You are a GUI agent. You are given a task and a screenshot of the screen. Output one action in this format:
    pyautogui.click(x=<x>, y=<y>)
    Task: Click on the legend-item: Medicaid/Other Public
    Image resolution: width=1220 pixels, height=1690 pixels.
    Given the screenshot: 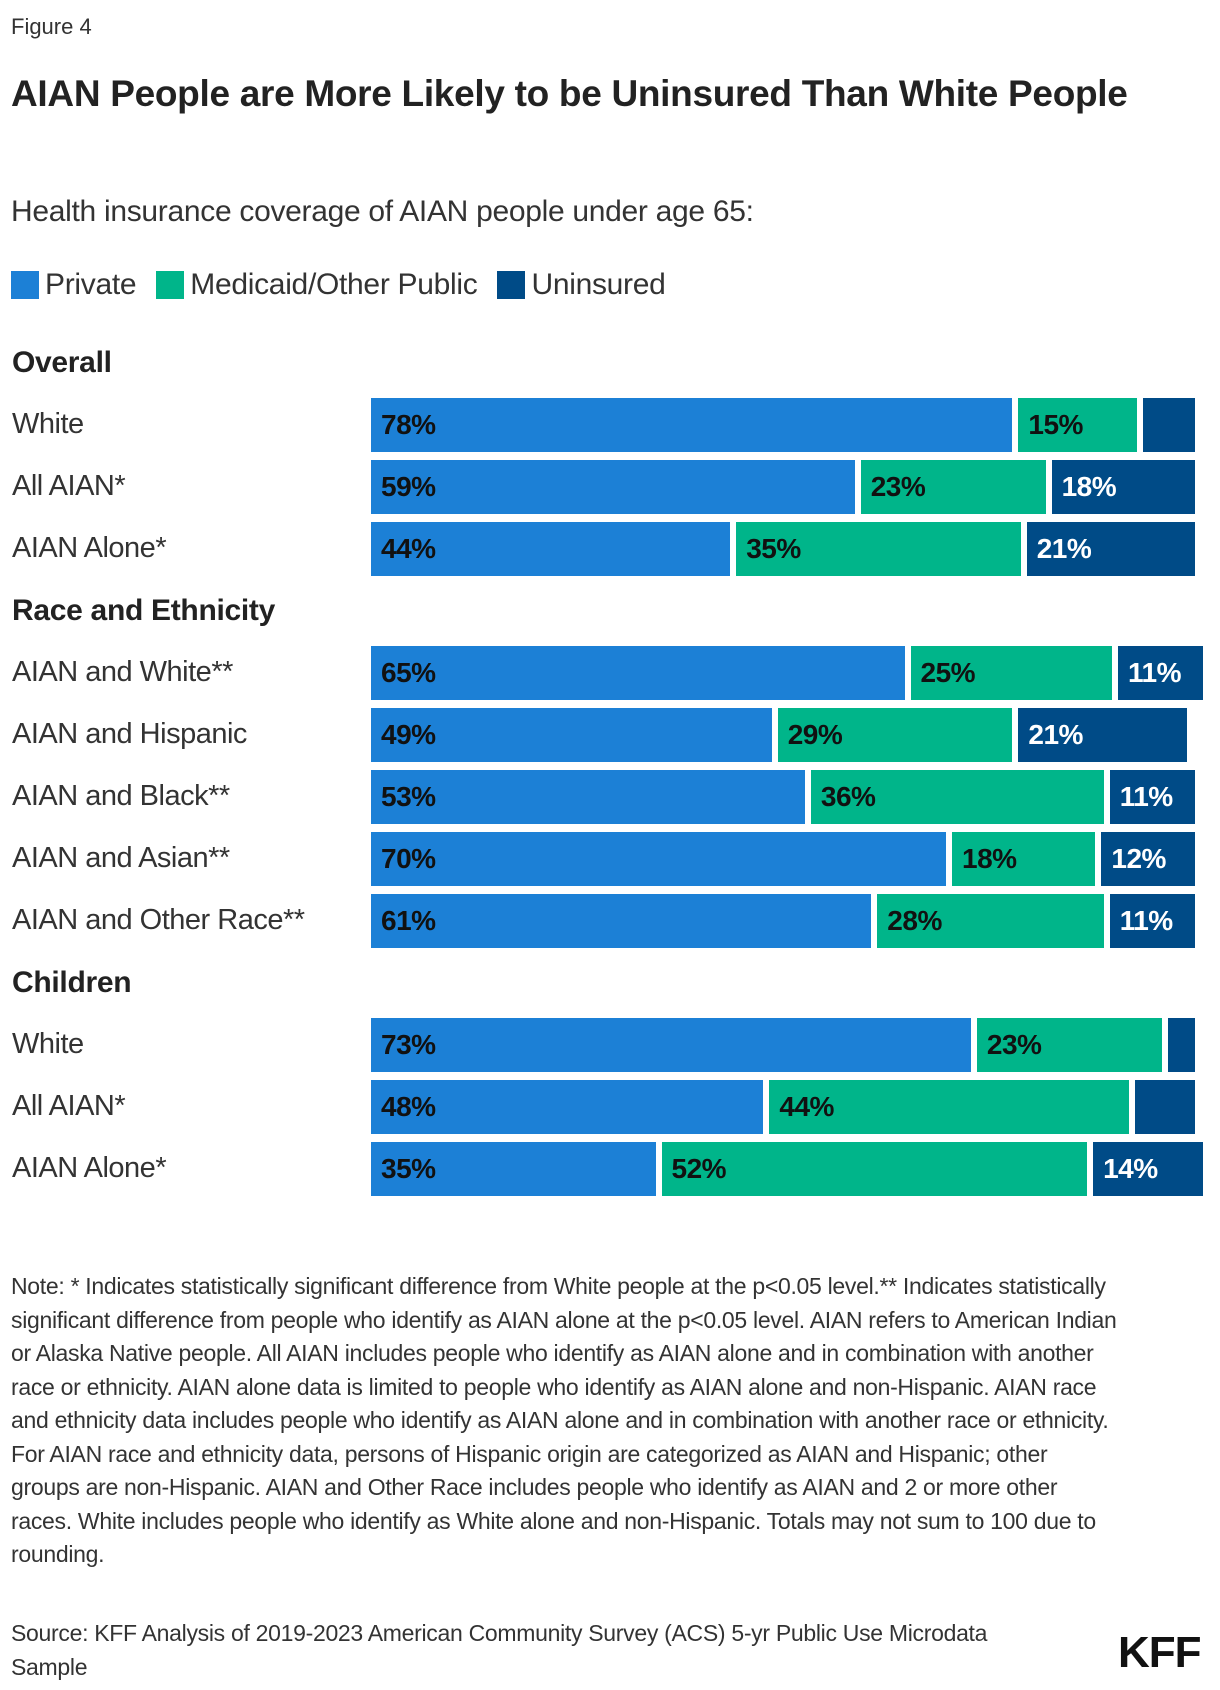 What is the action you would take?
    pyautogui.click(x=317, y=285)
    